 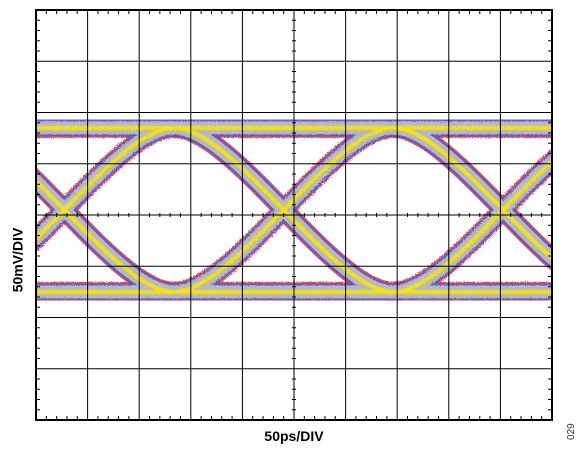 I want to click on y-axis-label: 50mV/DIV, so click(x=17, y=260).